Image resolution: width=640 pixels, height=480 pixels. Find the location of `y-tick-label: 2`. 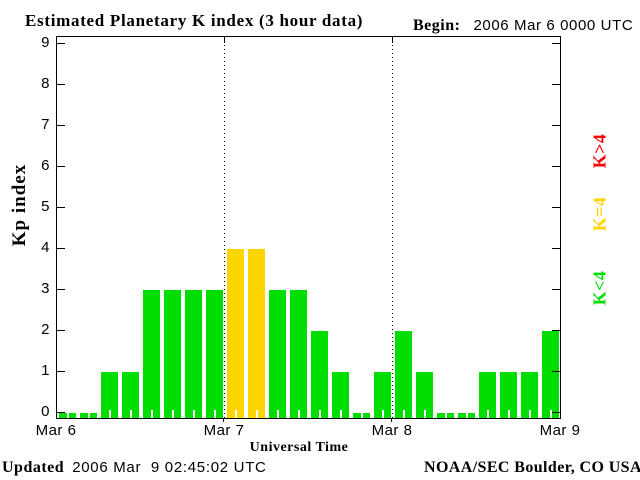

y-tick-label: 2 is located at coordinates (45, 329).